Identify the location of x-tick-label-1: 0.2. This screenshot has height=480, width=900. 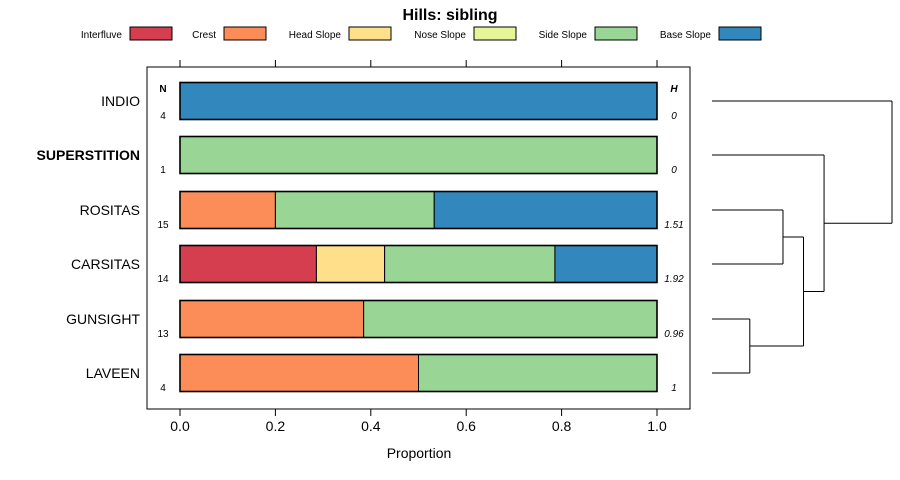
(276, 426).